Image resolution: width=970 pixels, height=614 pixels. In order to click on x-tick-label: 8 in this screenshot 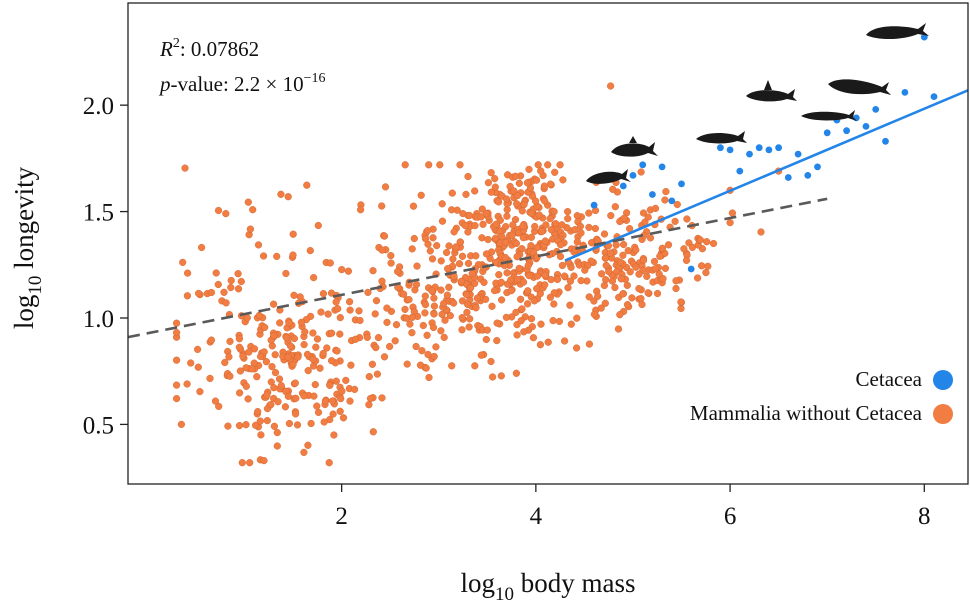, I will do `click(924, 516)`.